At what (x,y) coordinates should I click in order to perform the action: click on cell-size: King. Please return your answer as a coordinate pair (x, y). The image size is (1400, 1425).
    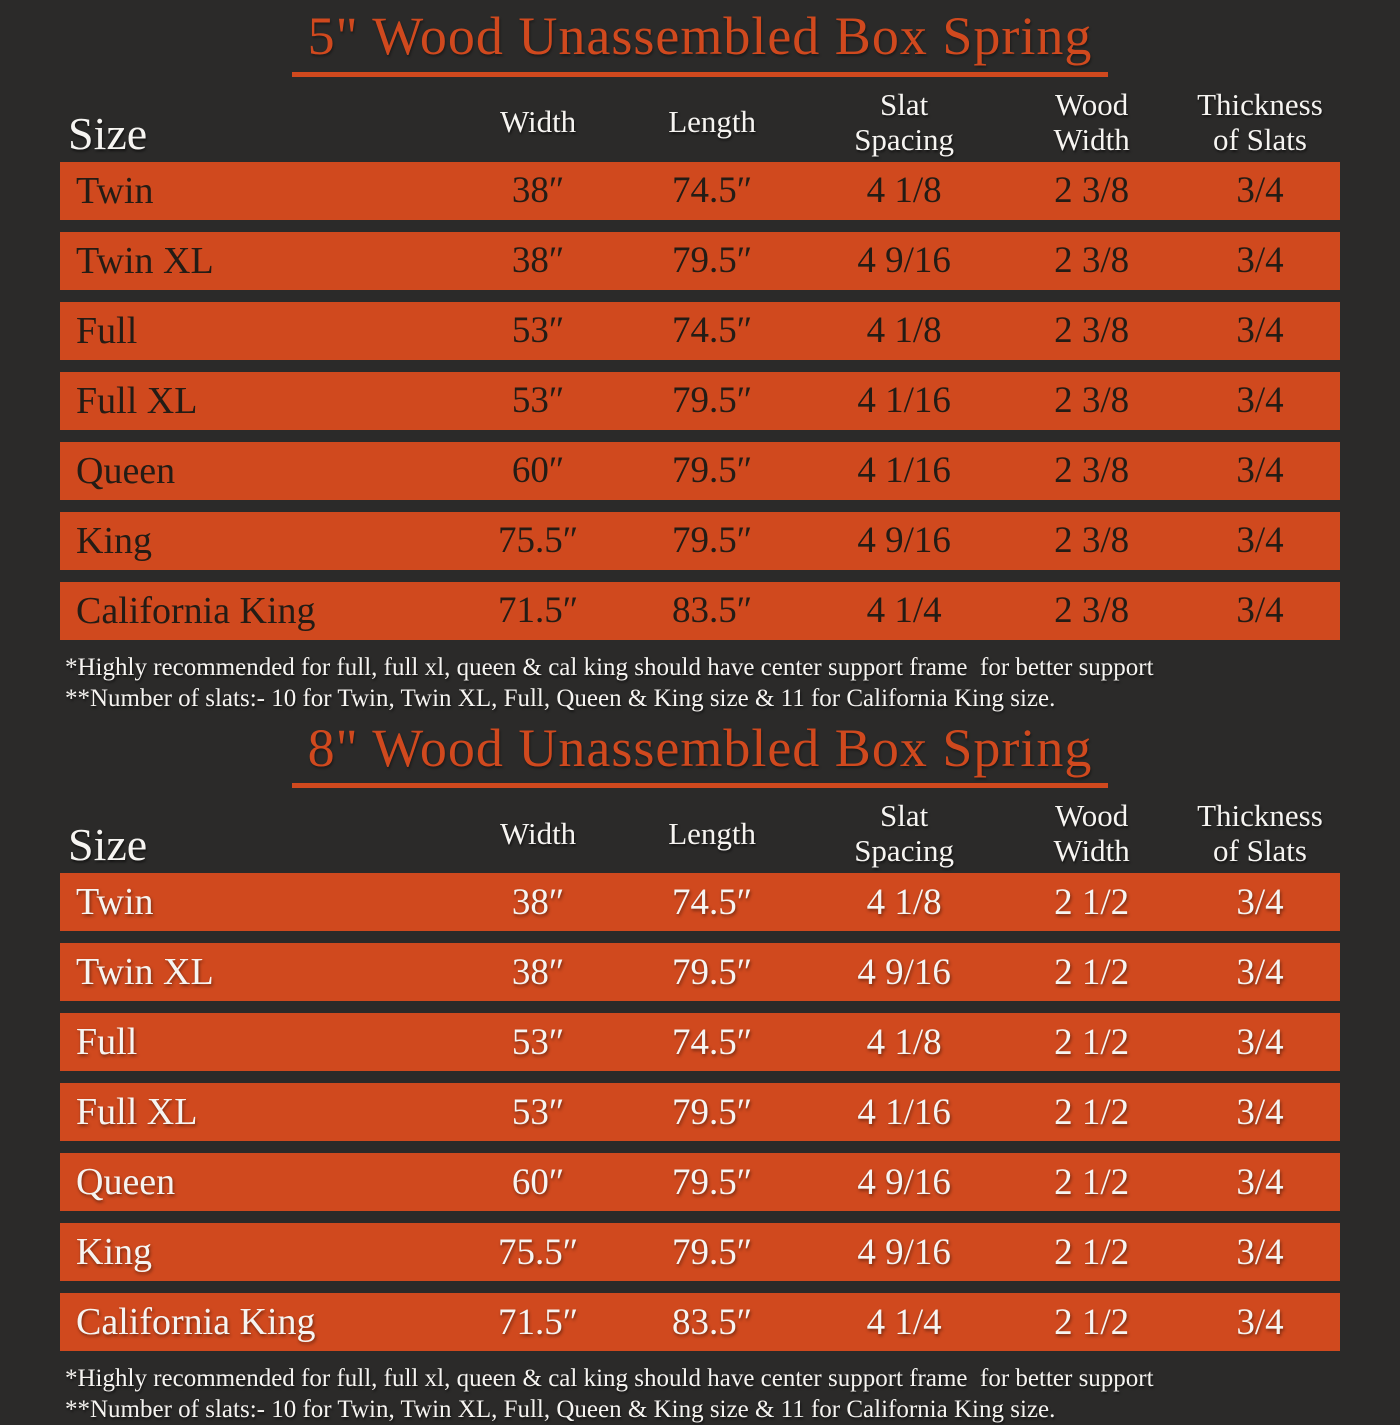
    Looking at the image, I should click on (114, 1252).